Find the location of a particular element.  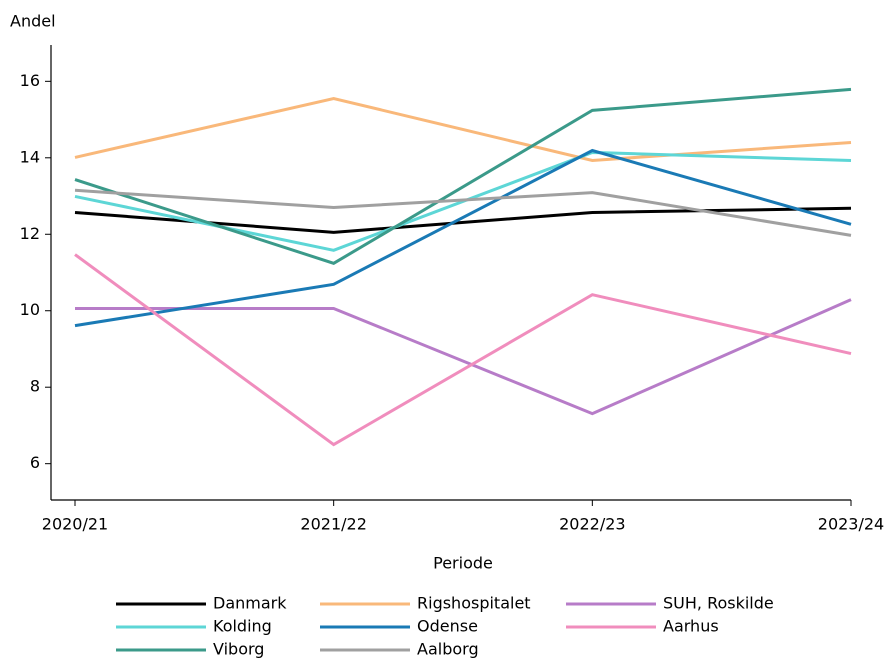

x-tick-label: 2022/23 is located at coordinates (592, 524).